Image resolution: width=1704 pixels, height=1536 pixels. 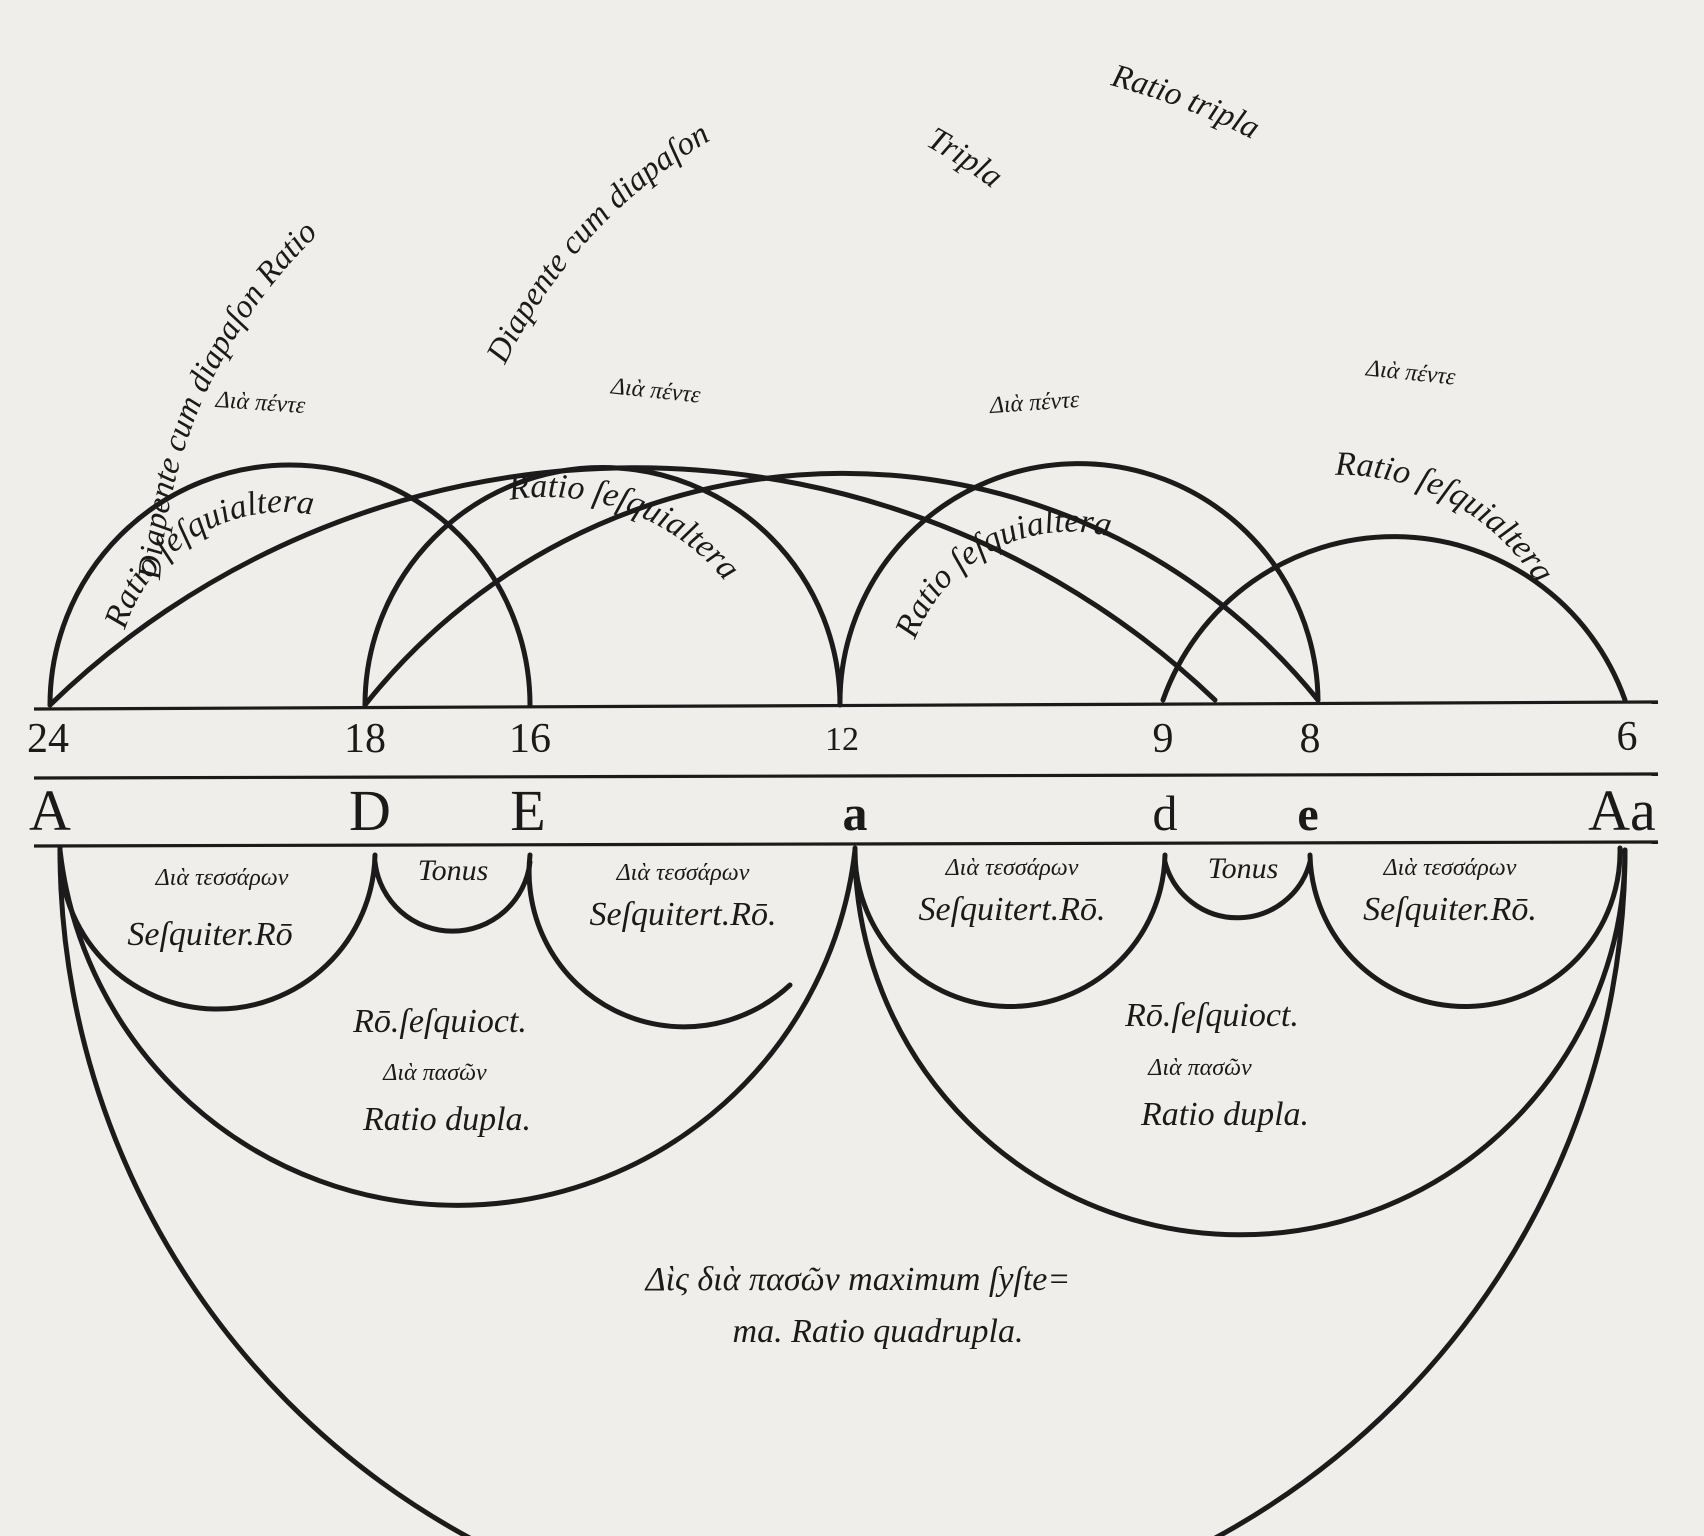 I want to click on letter-d: d, so click(x=1165, y=813).